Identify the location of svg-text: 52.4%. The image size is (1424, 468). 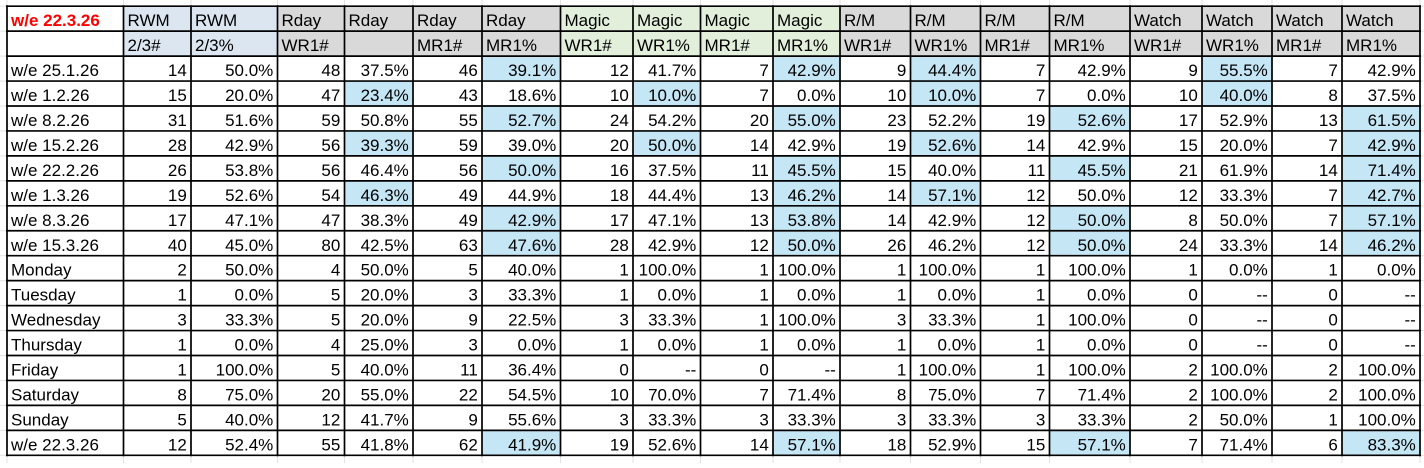
(249, 444).